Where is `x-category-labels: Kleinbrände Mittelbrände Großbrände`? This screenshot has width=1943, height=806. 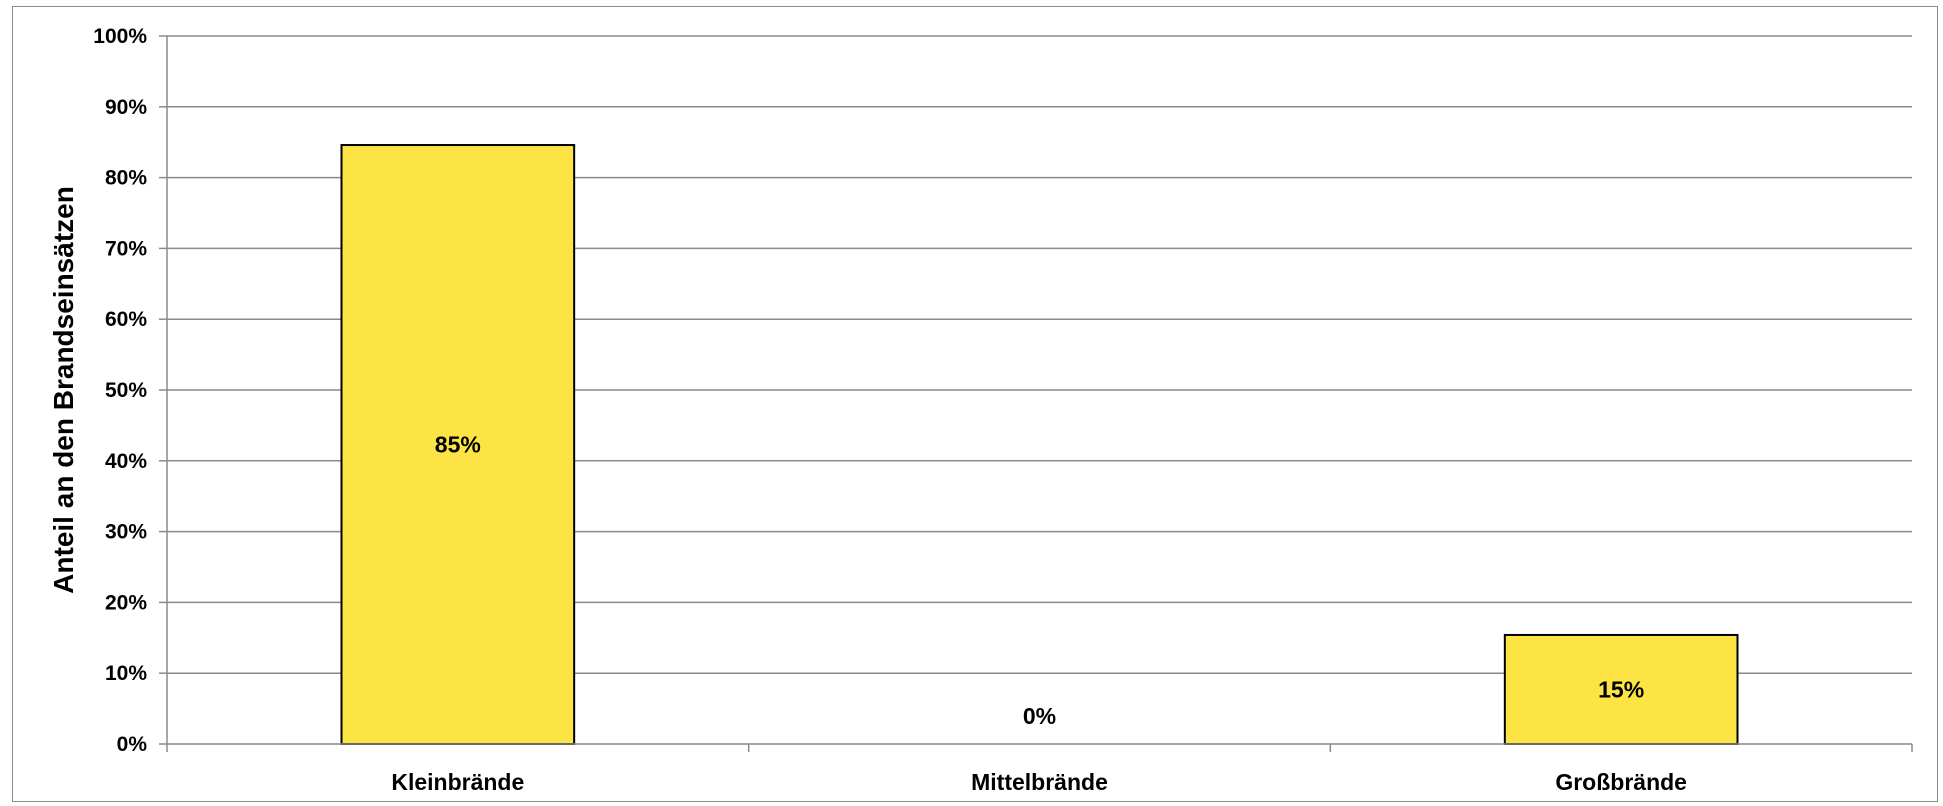
x-category-labels: Kleinbrände Mittelbrände Großbrände is located at coordinates (1039, 782).